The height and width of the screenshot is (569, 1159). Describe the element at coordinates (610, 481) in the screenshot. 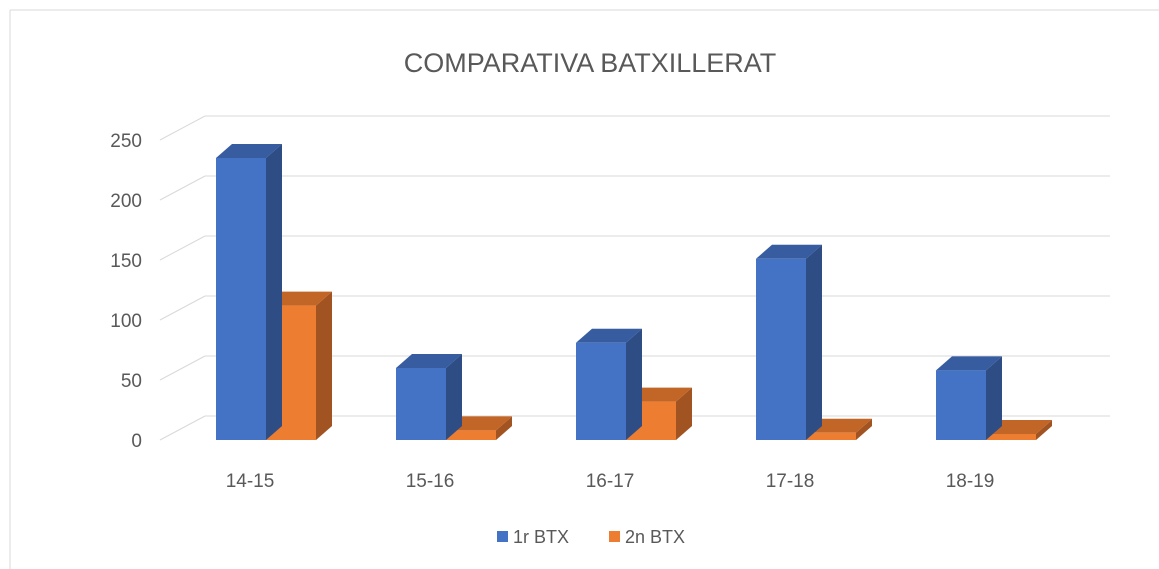

I see `x-tick-label: 16-17` at that location.